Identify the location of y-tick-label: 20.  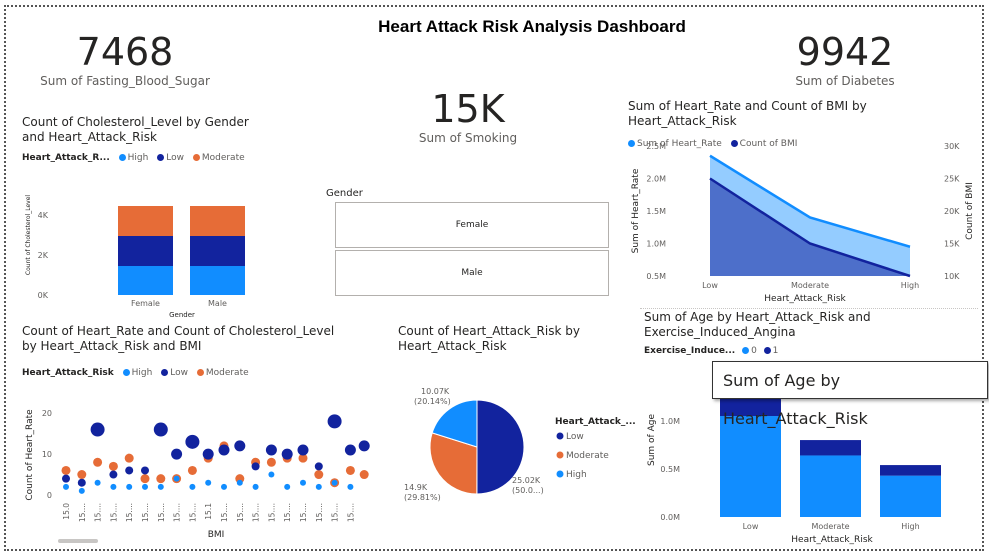
(47, 413).